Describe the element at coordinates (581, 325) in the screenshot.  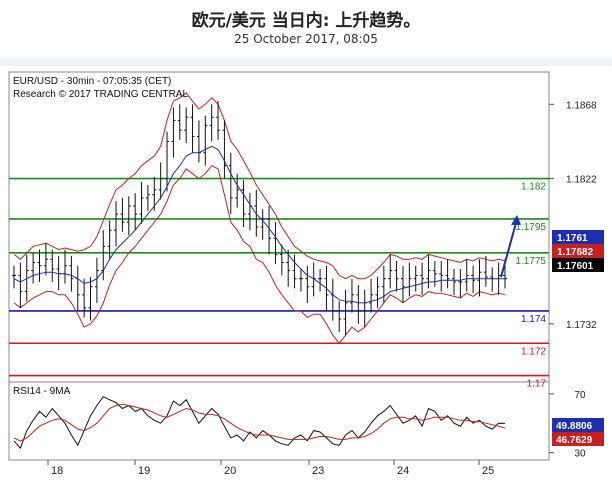
I see `y-tick-label-2: 1.1732` at that location.